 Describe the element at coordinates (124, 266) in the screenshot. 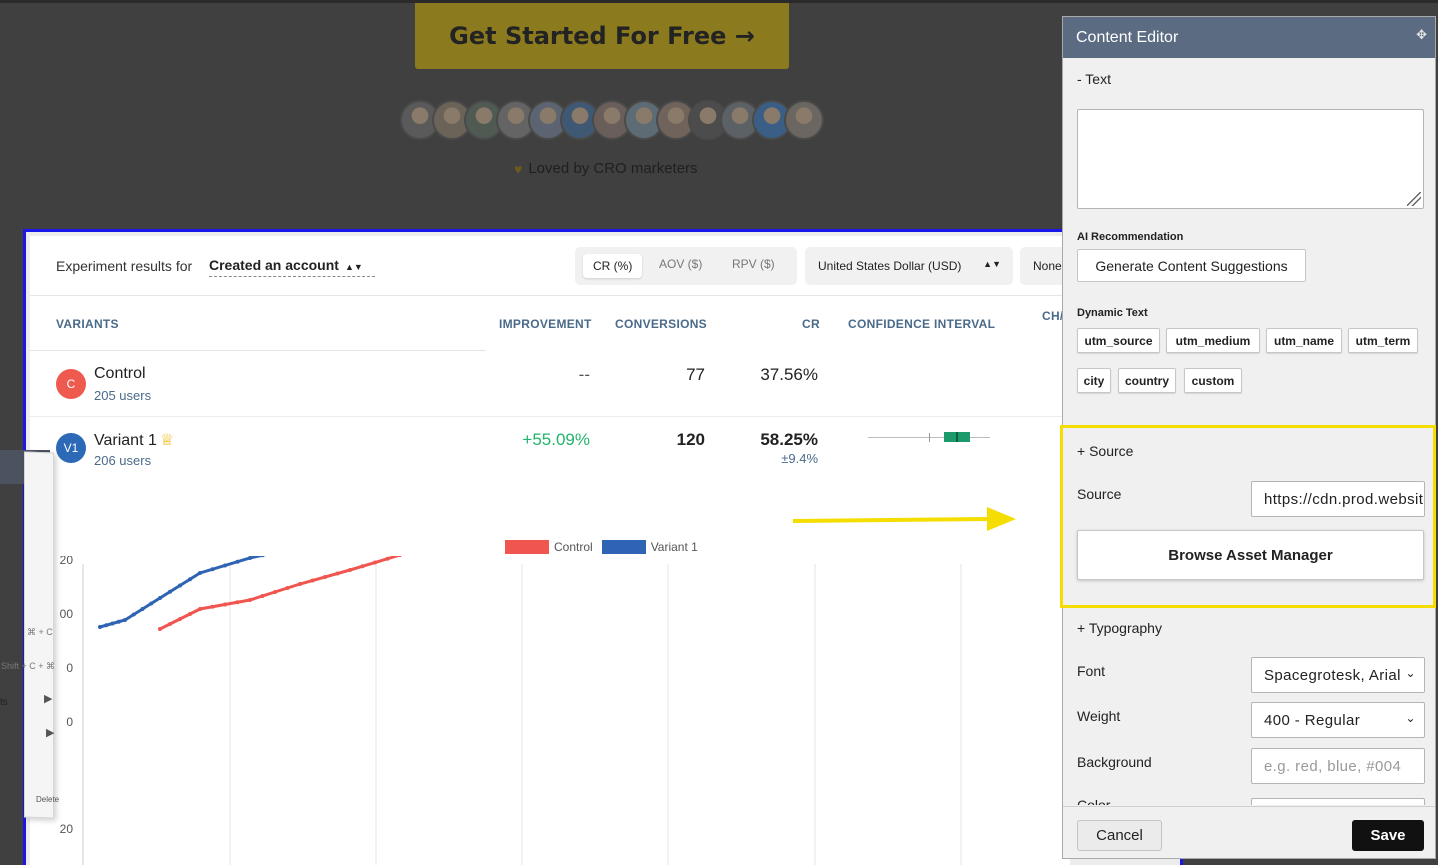

I see `results-for-label: Experiment results for` at that location.